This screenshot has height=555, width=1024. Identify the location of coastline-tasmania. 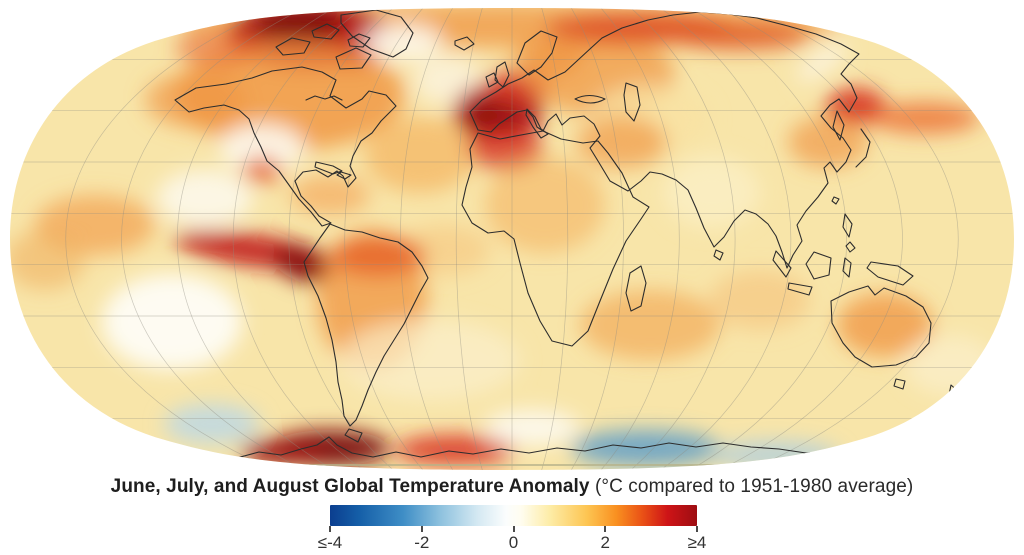
(899, 384).